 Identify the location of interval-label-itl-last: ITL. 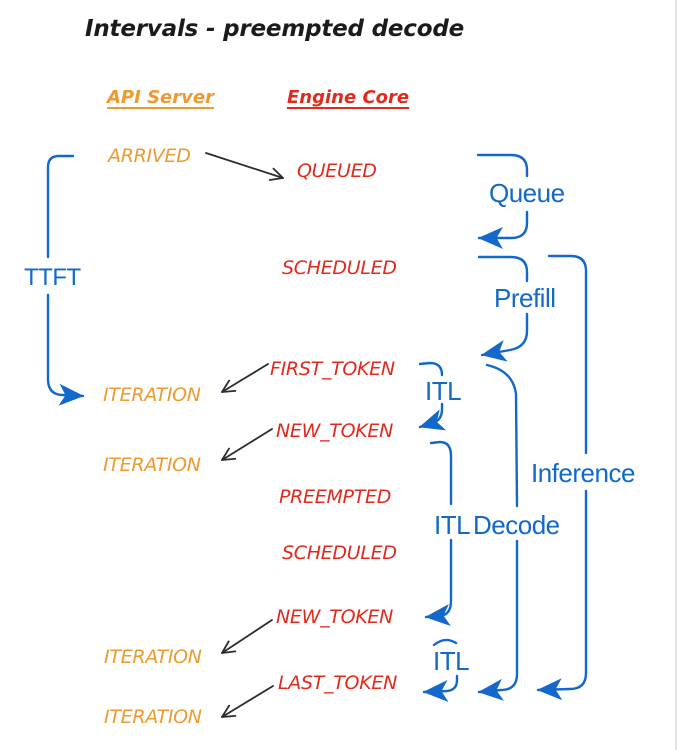
(451, 661).